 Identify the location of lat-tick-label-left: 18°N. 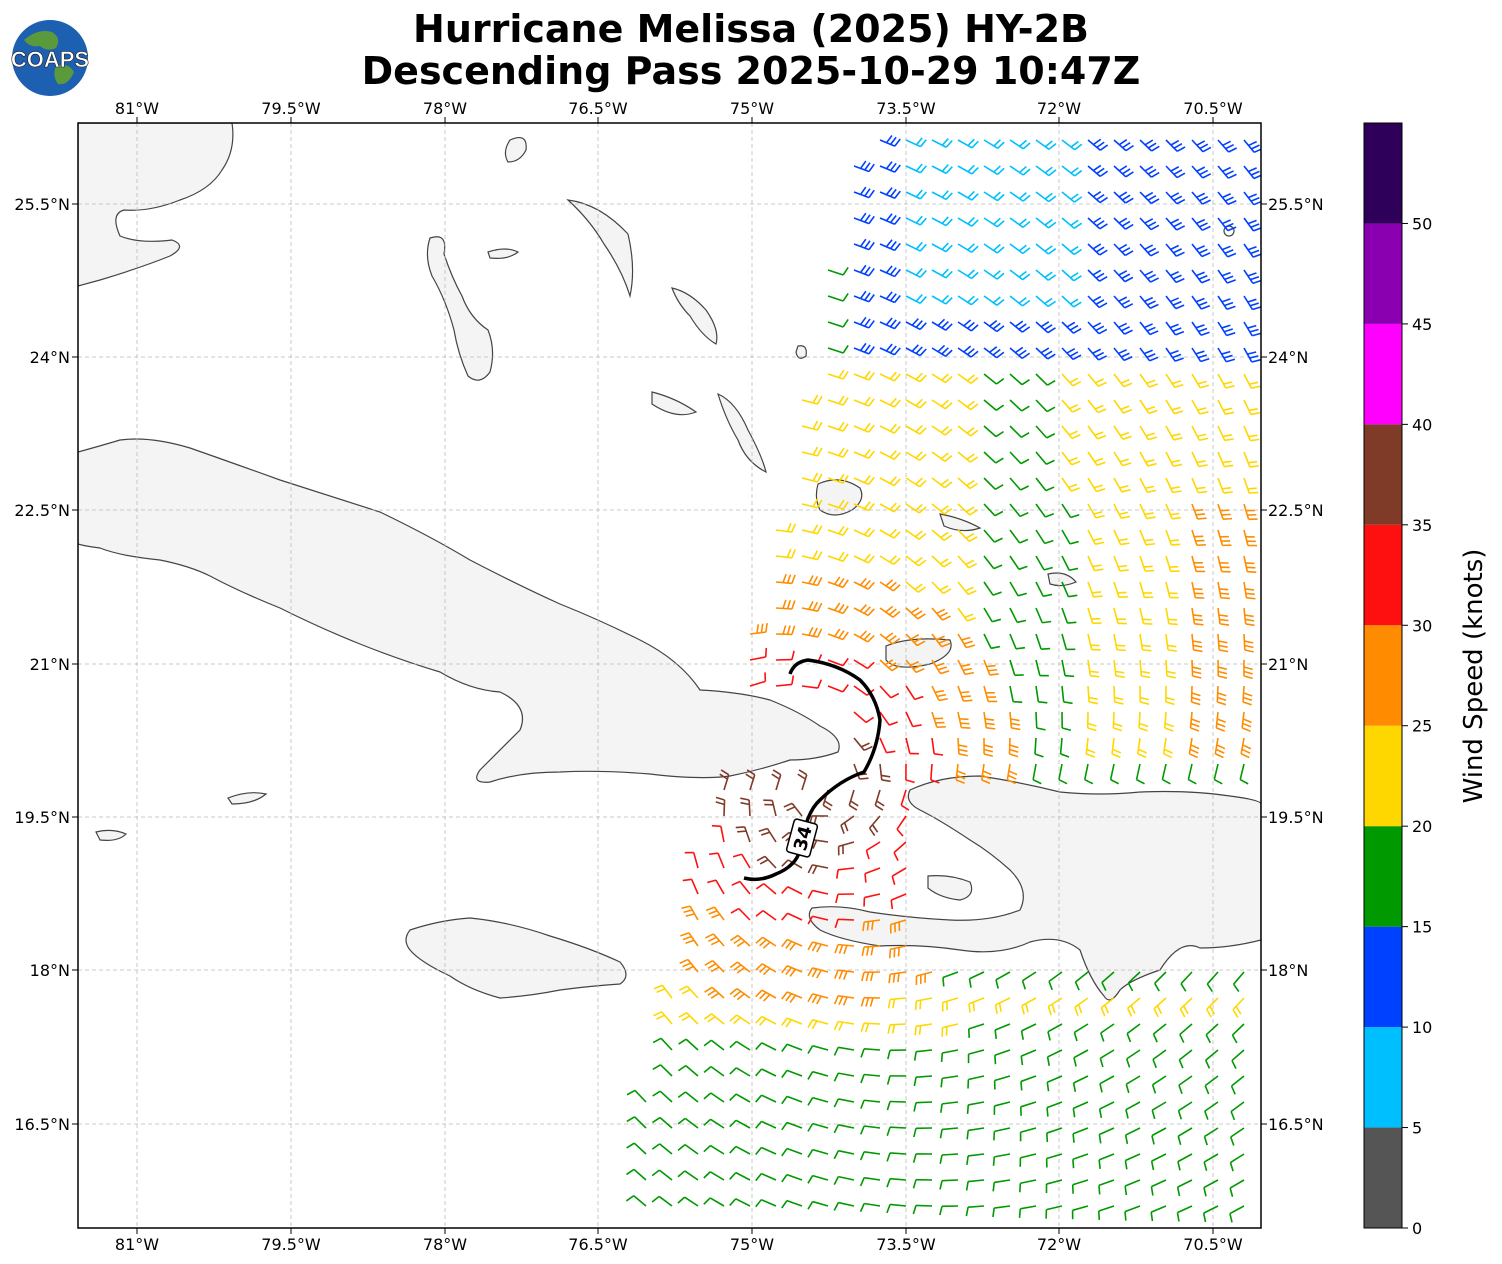
(50, 970).